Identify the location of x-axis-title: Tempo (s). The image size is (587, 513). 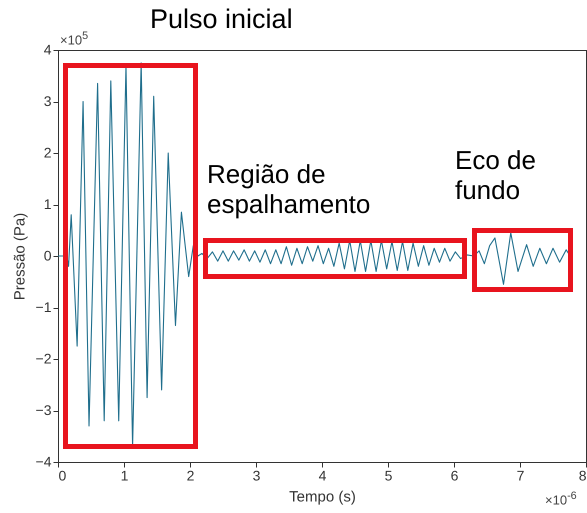
(322, 497).